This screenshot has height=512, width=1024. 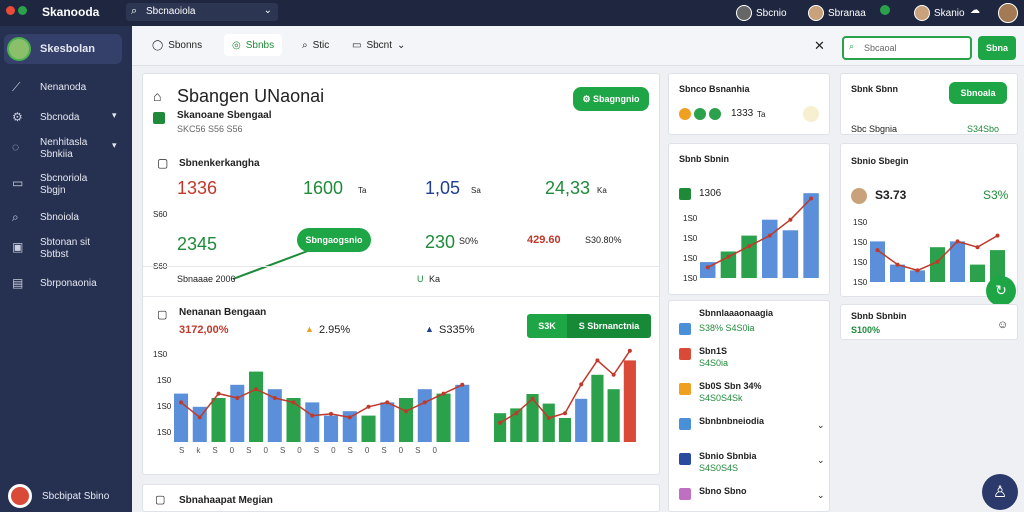 I want to click on tab-1: ◯ Sbonns, so click(x=177, y=45).